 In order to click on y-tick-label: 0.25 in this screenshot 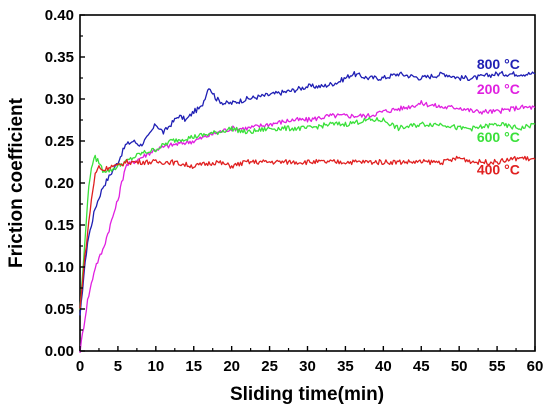, I will do `click(59, 141)`.